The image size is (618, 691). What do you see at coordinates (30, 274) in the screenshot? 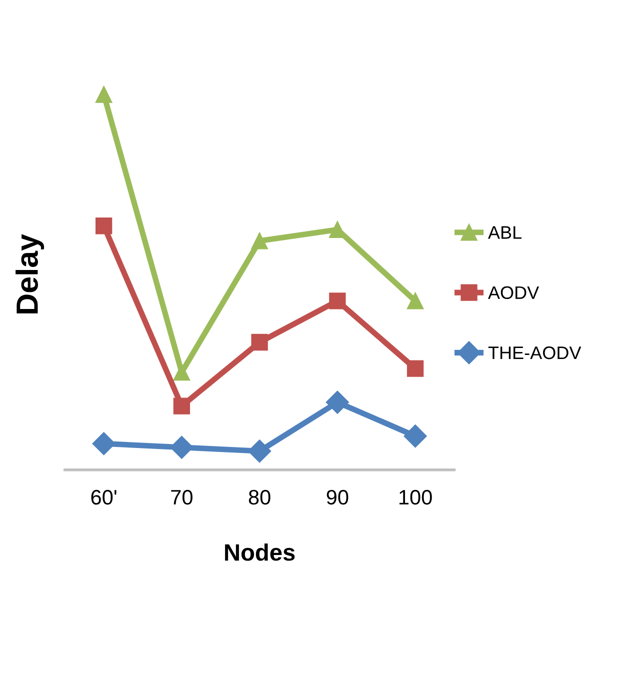
I see `y-axis-title: Delay` at bounding box center [30, 274].